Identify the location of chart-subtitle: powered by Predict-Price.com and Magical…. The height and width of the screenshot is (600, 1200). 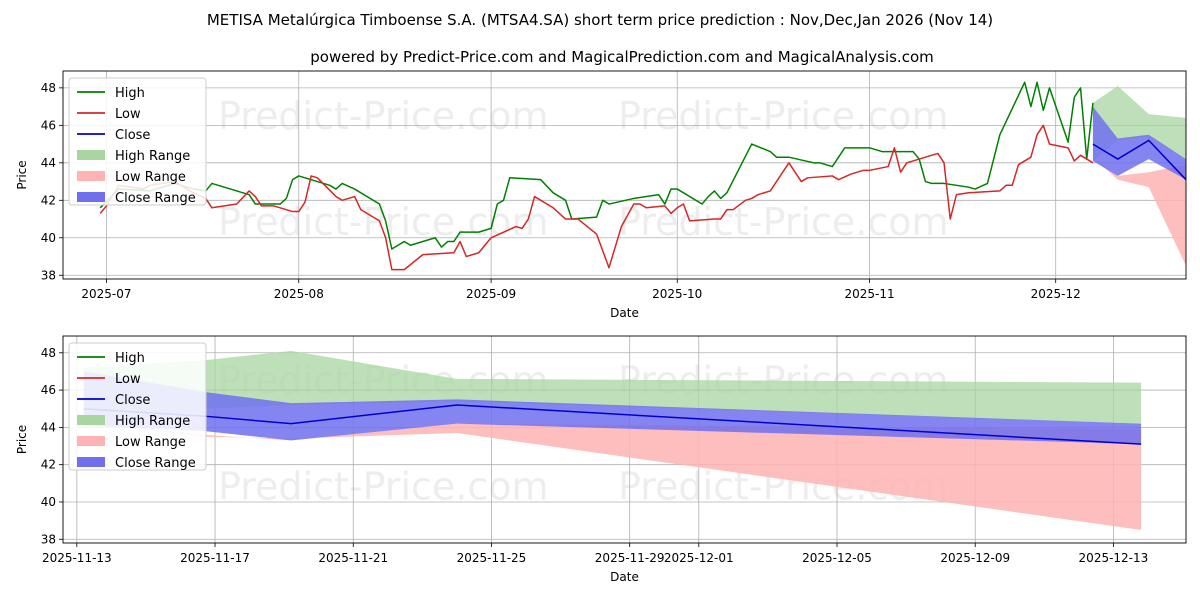
(622, 57).